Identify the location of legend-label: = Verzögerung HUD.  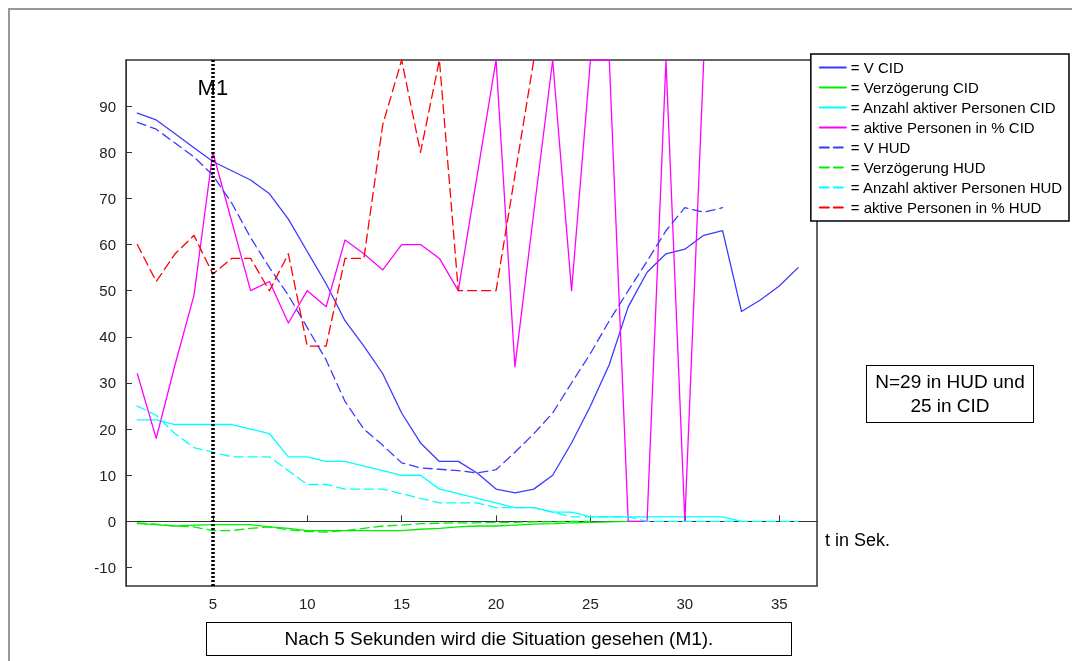
(918, 167).